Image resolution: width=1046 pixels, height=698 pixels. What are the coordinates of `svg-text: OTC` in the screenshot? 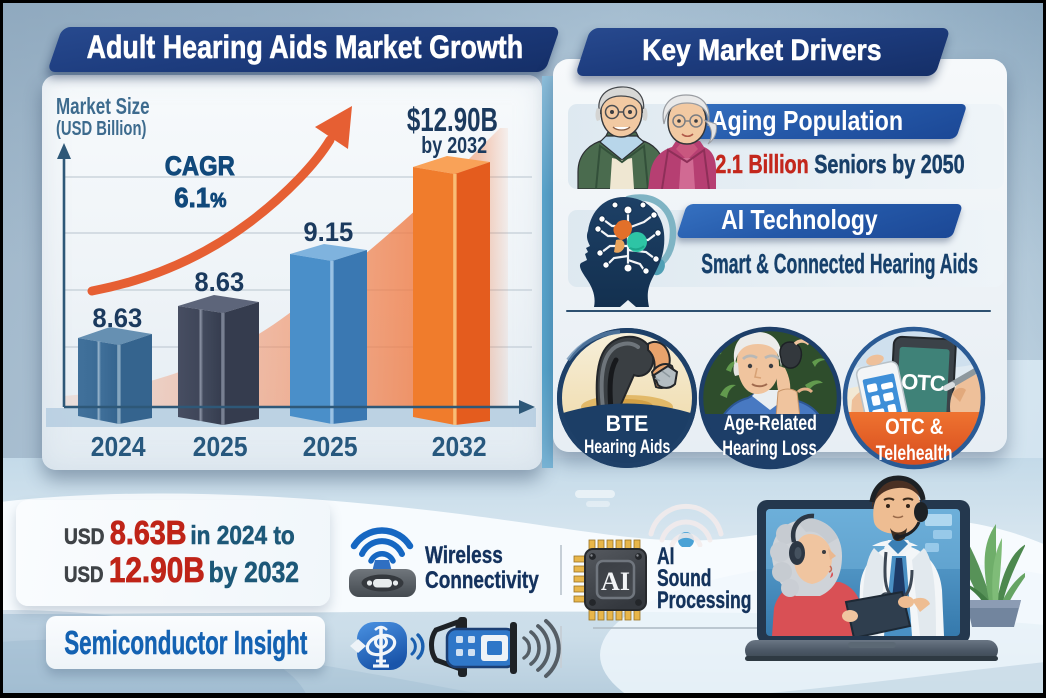 It's located at (924, 382).